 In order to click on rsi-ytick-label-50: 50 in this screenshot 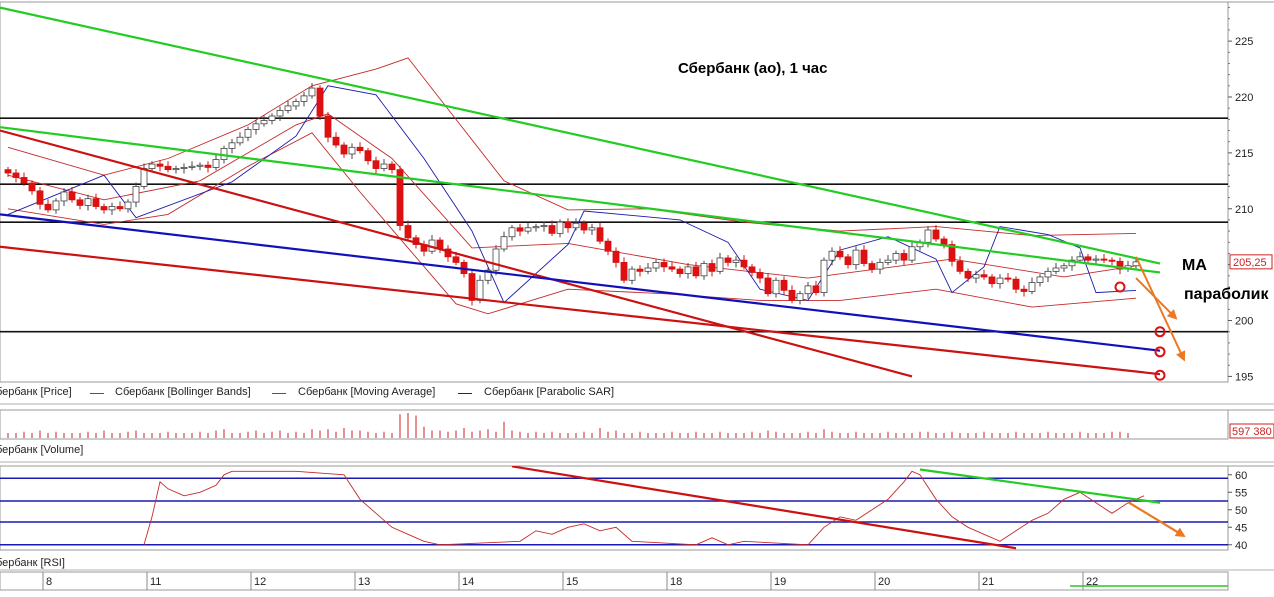, I will do `click(1241, 511)`.